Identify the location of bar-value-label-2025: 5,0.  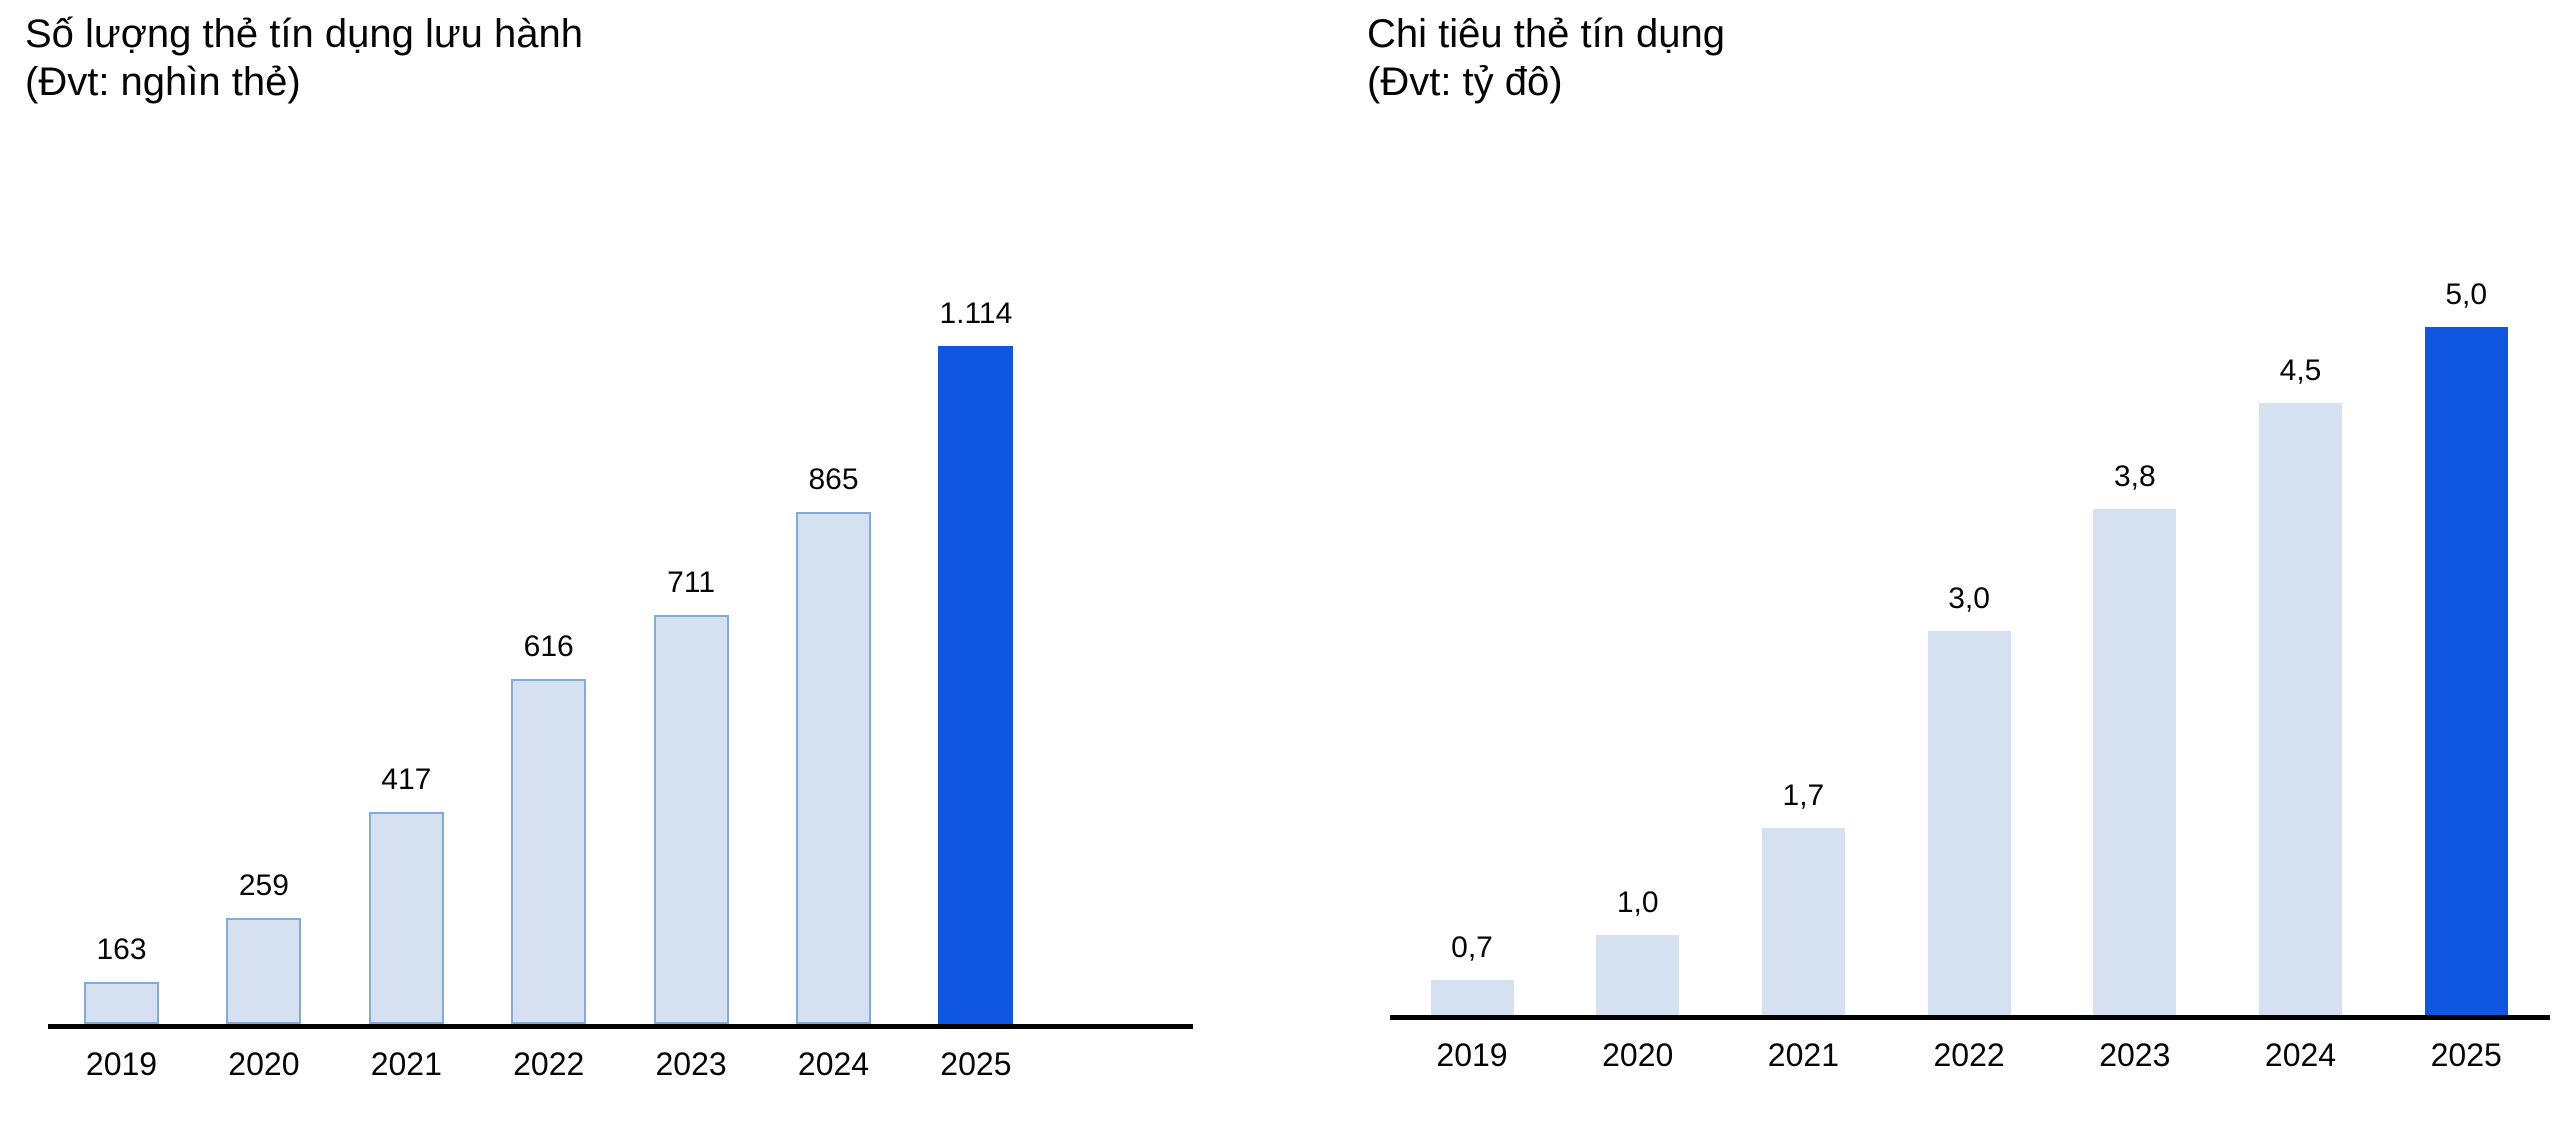
(2466, 294).